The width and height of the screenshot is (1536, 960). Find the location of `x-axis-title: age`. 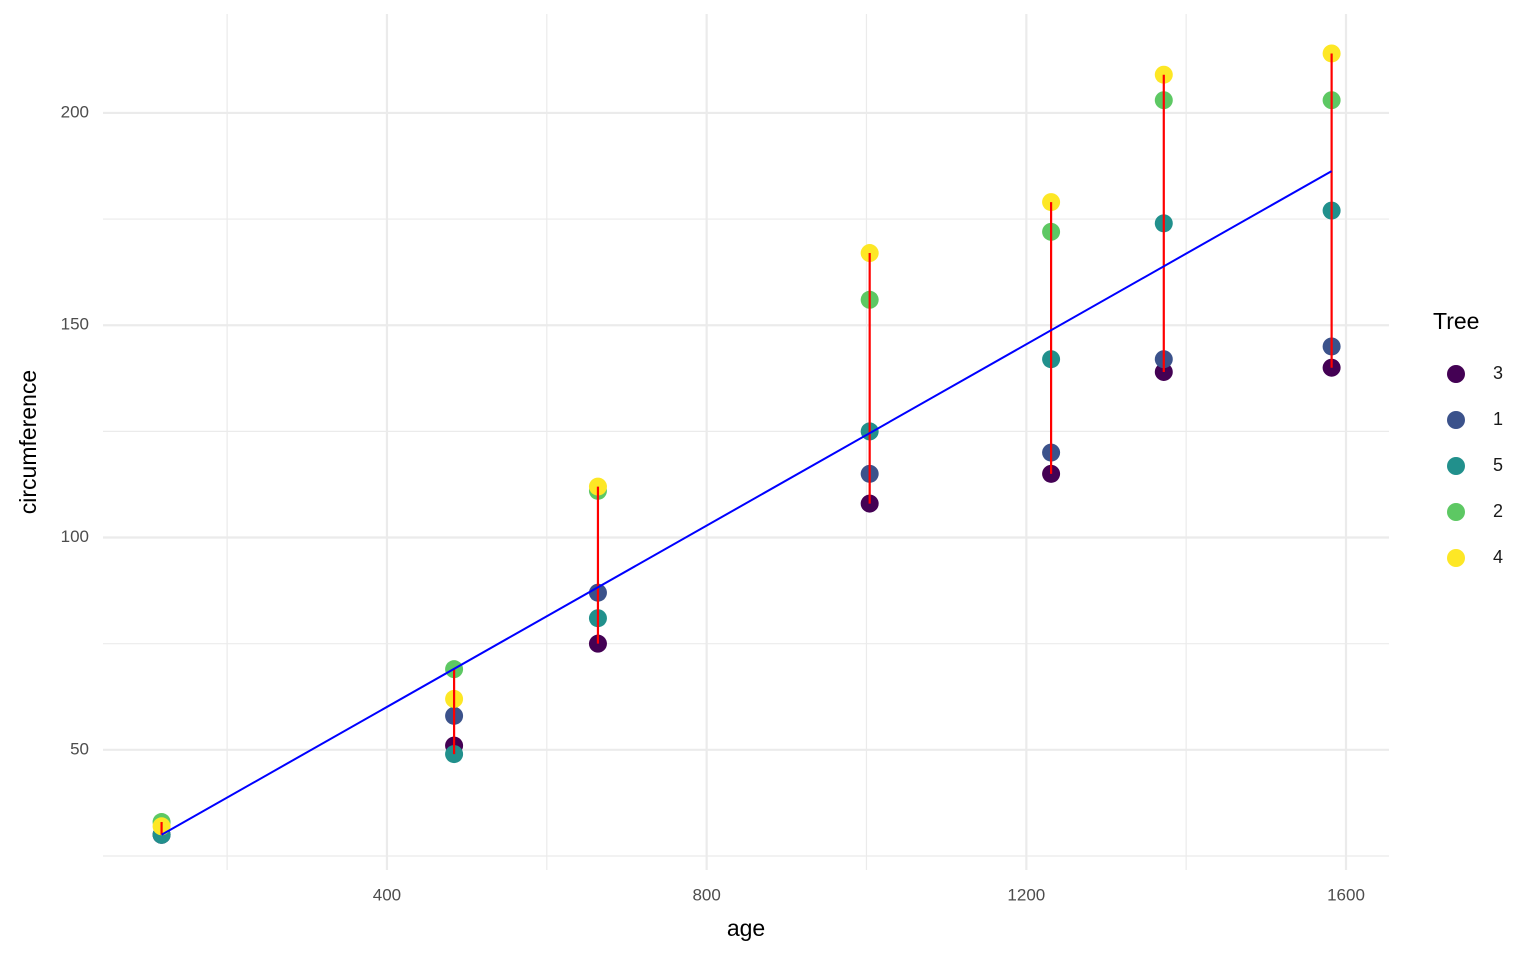

x-axis-title: age is located at coordinates (746, 928).